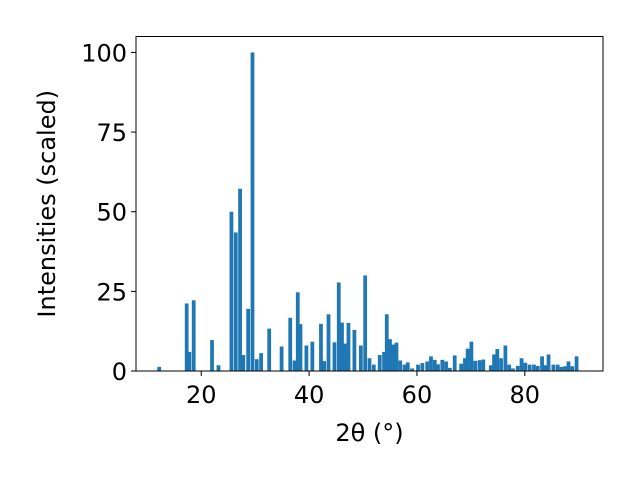 The image size is (640, 480). I want to click on y-ticks-layer: 0 25 50 75 100, so click(108, 212).